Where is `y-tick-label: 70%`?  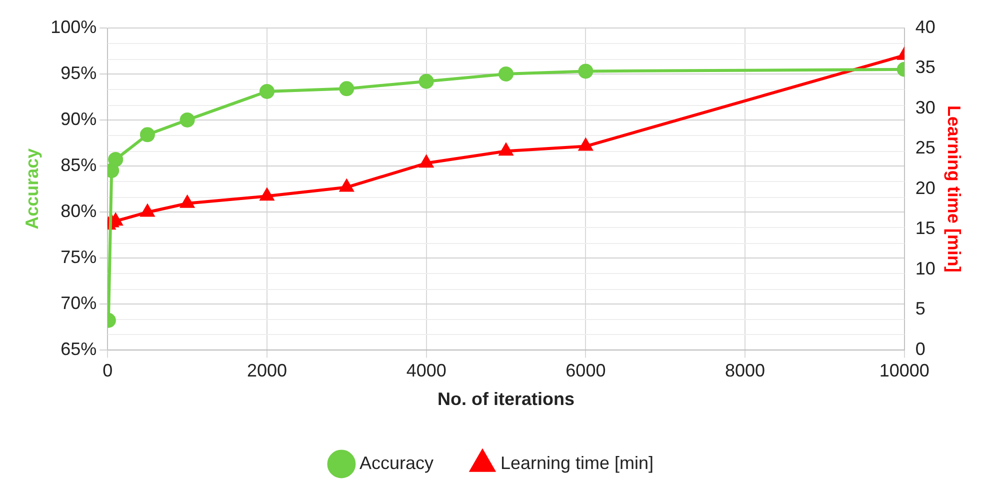
y-tick-label: 70% is located at coordinates (78, 302).